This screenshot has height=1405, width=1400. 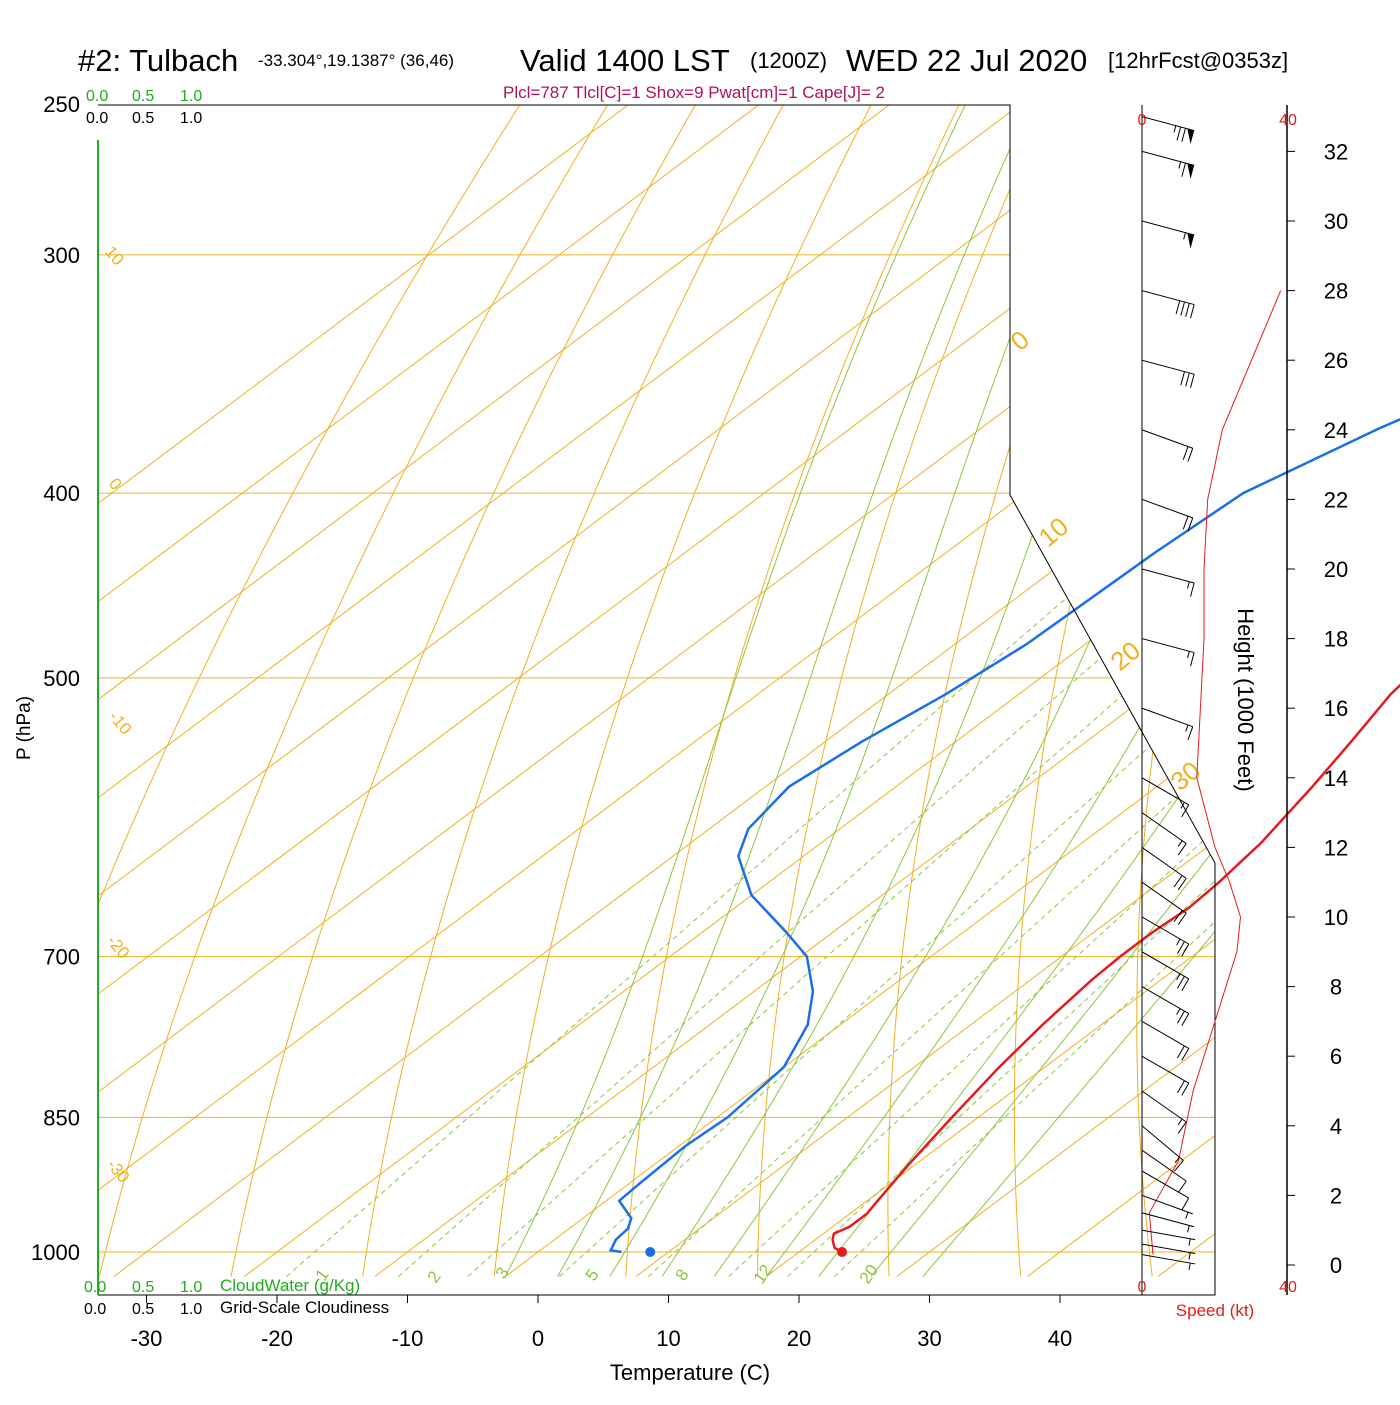 I want to click on speed-axis-tick-label: 0, so click(x=1142, y=1287).